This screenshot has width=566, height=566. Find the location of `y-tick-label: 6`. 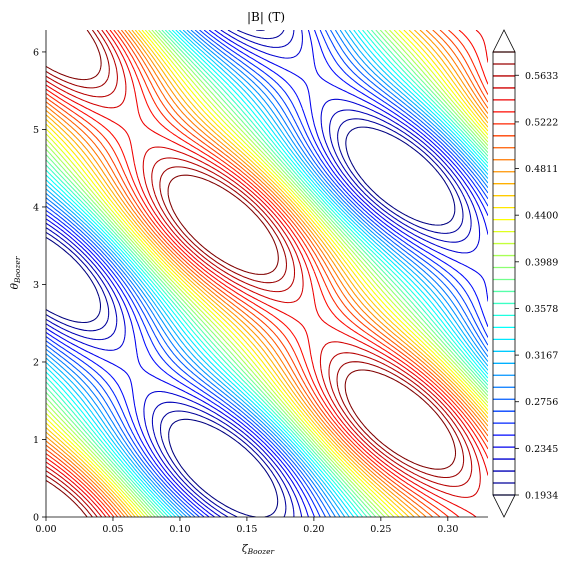

y-tick-label: 6 is located at coordinates (36, 52).